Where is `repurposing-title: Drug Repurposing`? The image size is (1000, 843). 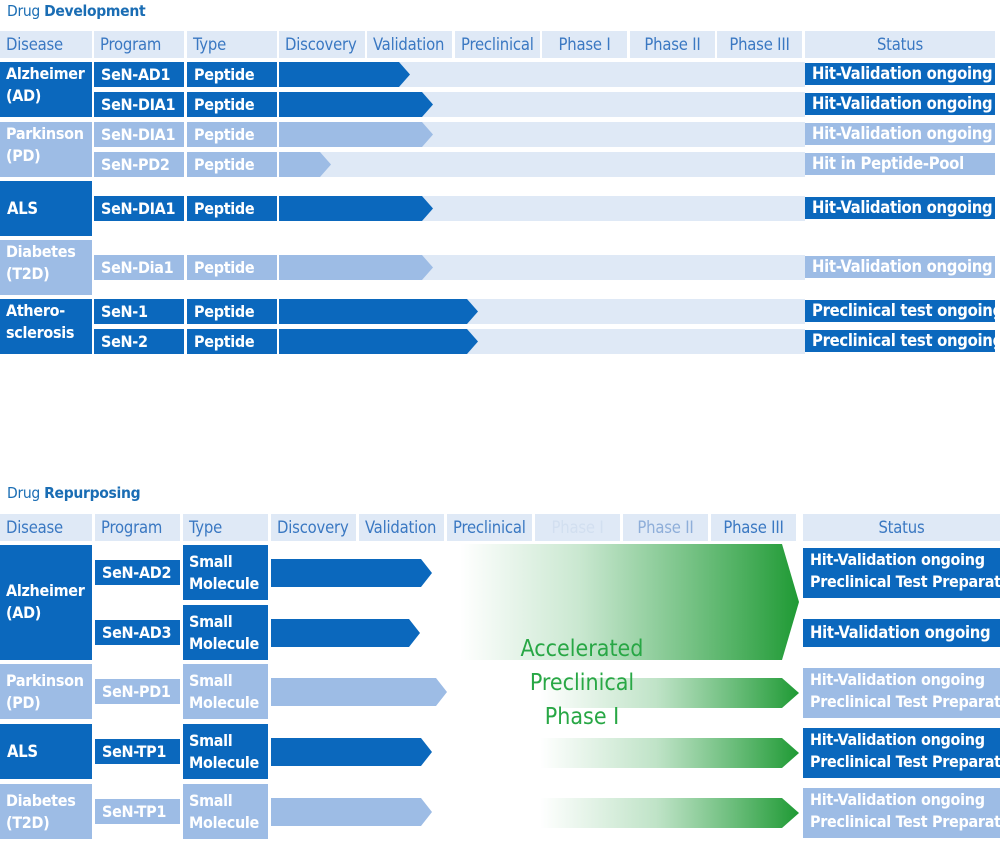
repurposing-title: Drug Repurposing is located at coordinates (74, 493).